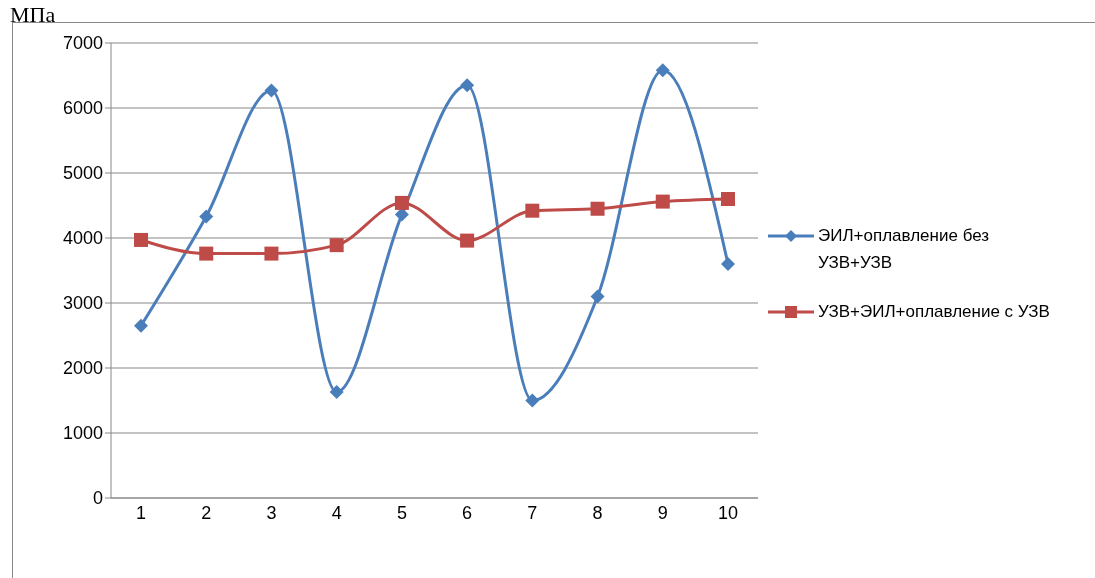 This screenshot has width=1095, height=578. I want to click on y-tick-label: 6000, so click(82, 108).